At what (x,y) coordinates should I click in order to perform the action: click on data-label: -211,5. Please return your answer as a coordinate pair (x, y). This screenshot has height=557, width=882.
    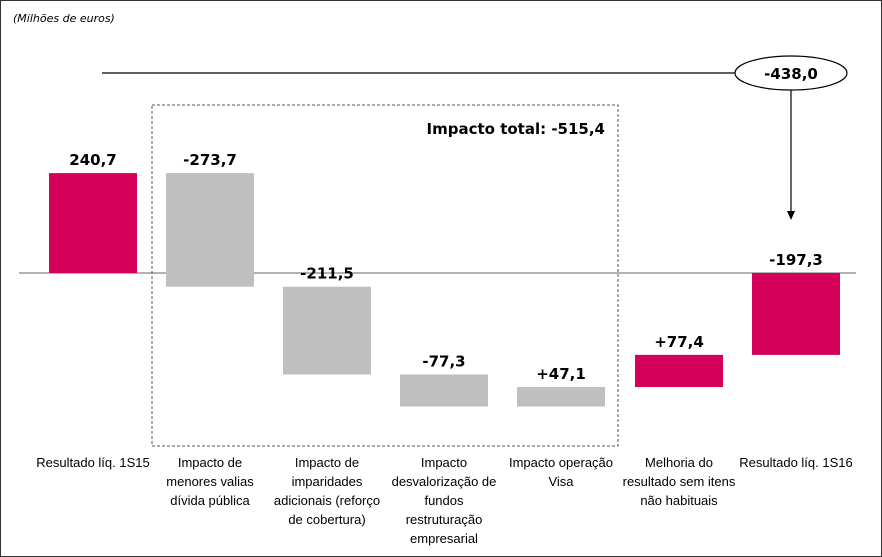
    Looking at the image, I should click on (327, 274).